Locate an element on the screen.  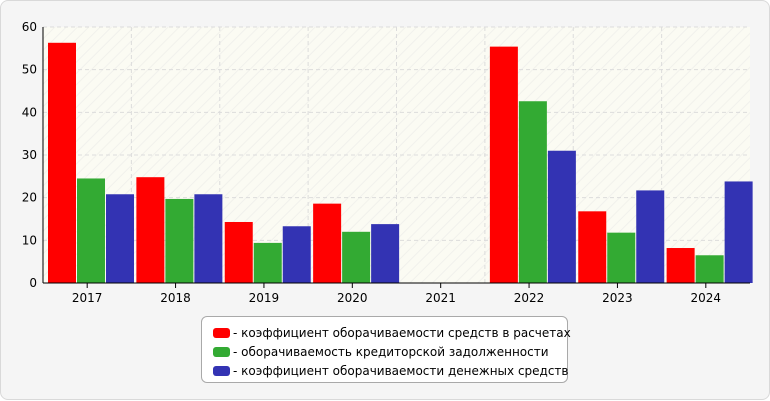
y-tick-label: 60 is located at coordinates (29, 27).